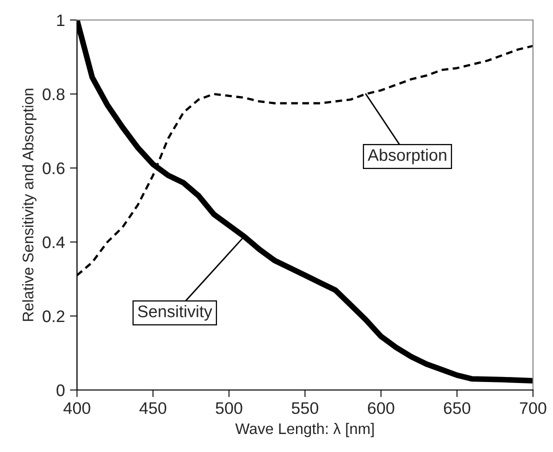  What do you see at coordinates (229, 408) in the screenshot?
I see `x-tick-label: 500` at bounding box center [229, 408].